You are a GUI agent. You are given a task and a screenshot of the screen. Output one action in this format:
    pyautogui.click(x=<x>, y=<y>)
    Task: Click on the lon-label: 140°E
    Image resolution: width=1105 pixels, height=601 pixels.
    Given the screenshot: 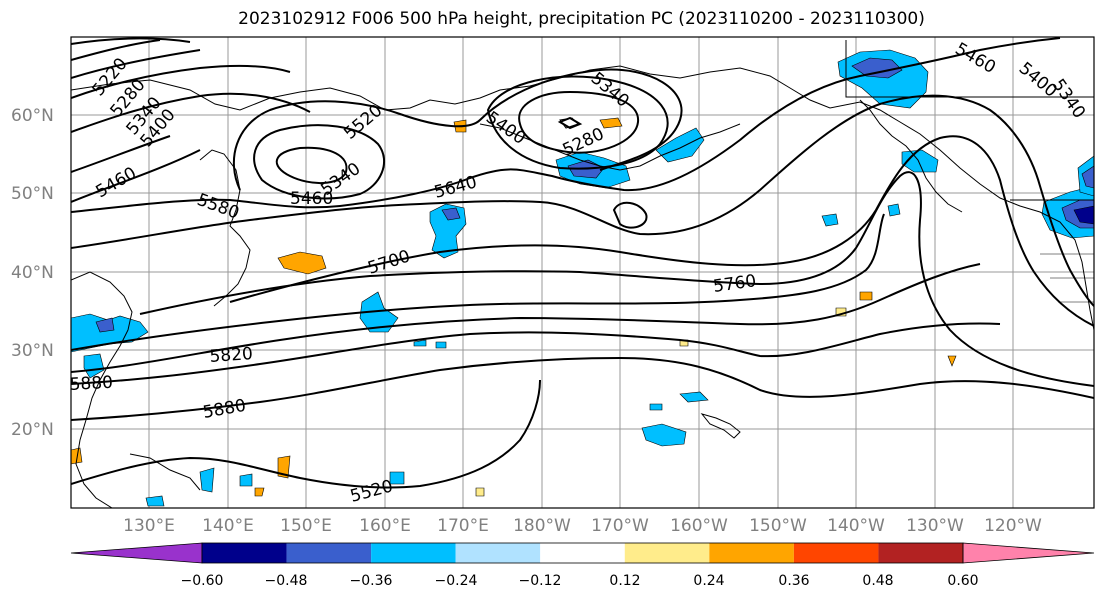 What is the action you would take?
    pyautogui.click(x=228, y=526)
    